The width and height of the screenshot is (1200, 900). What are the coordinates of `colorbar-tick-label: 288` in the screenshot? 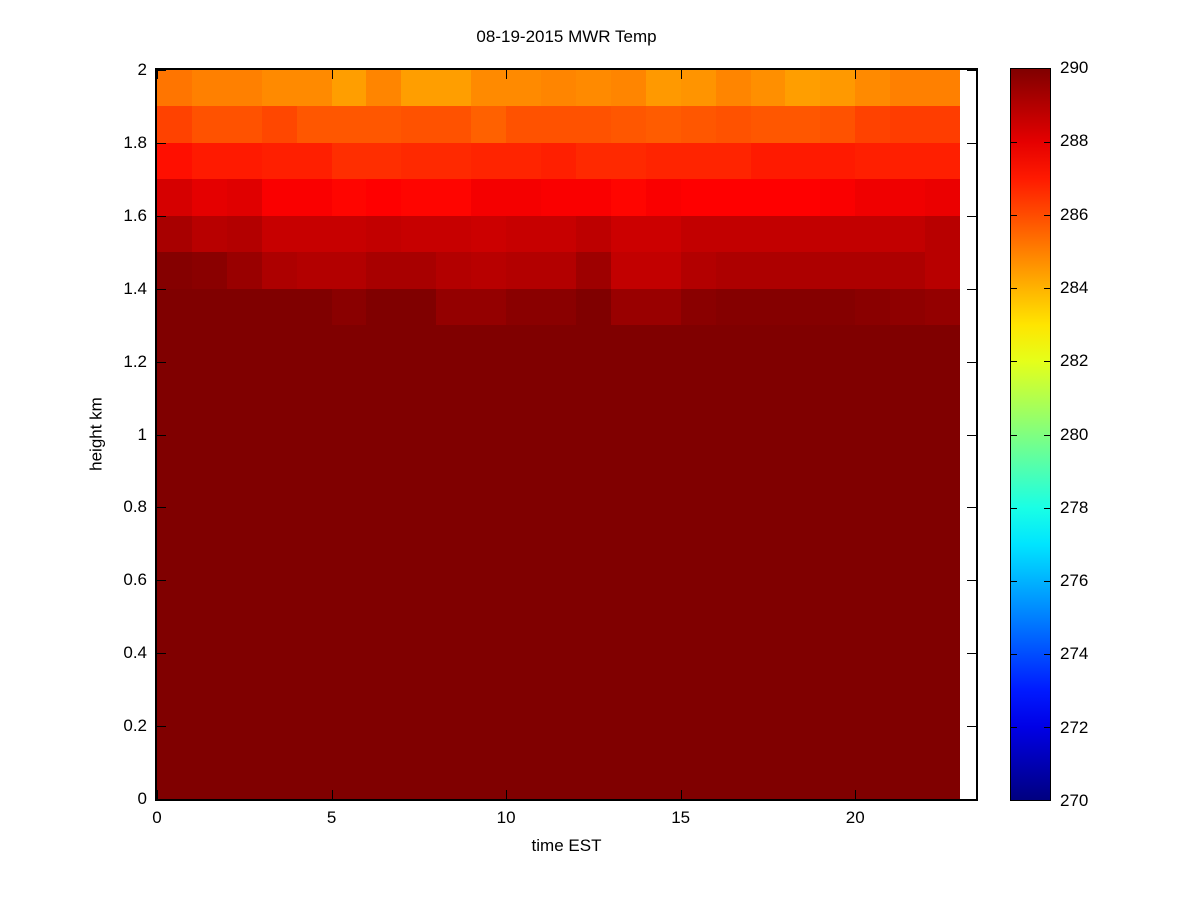 It's located at (1074, 141).